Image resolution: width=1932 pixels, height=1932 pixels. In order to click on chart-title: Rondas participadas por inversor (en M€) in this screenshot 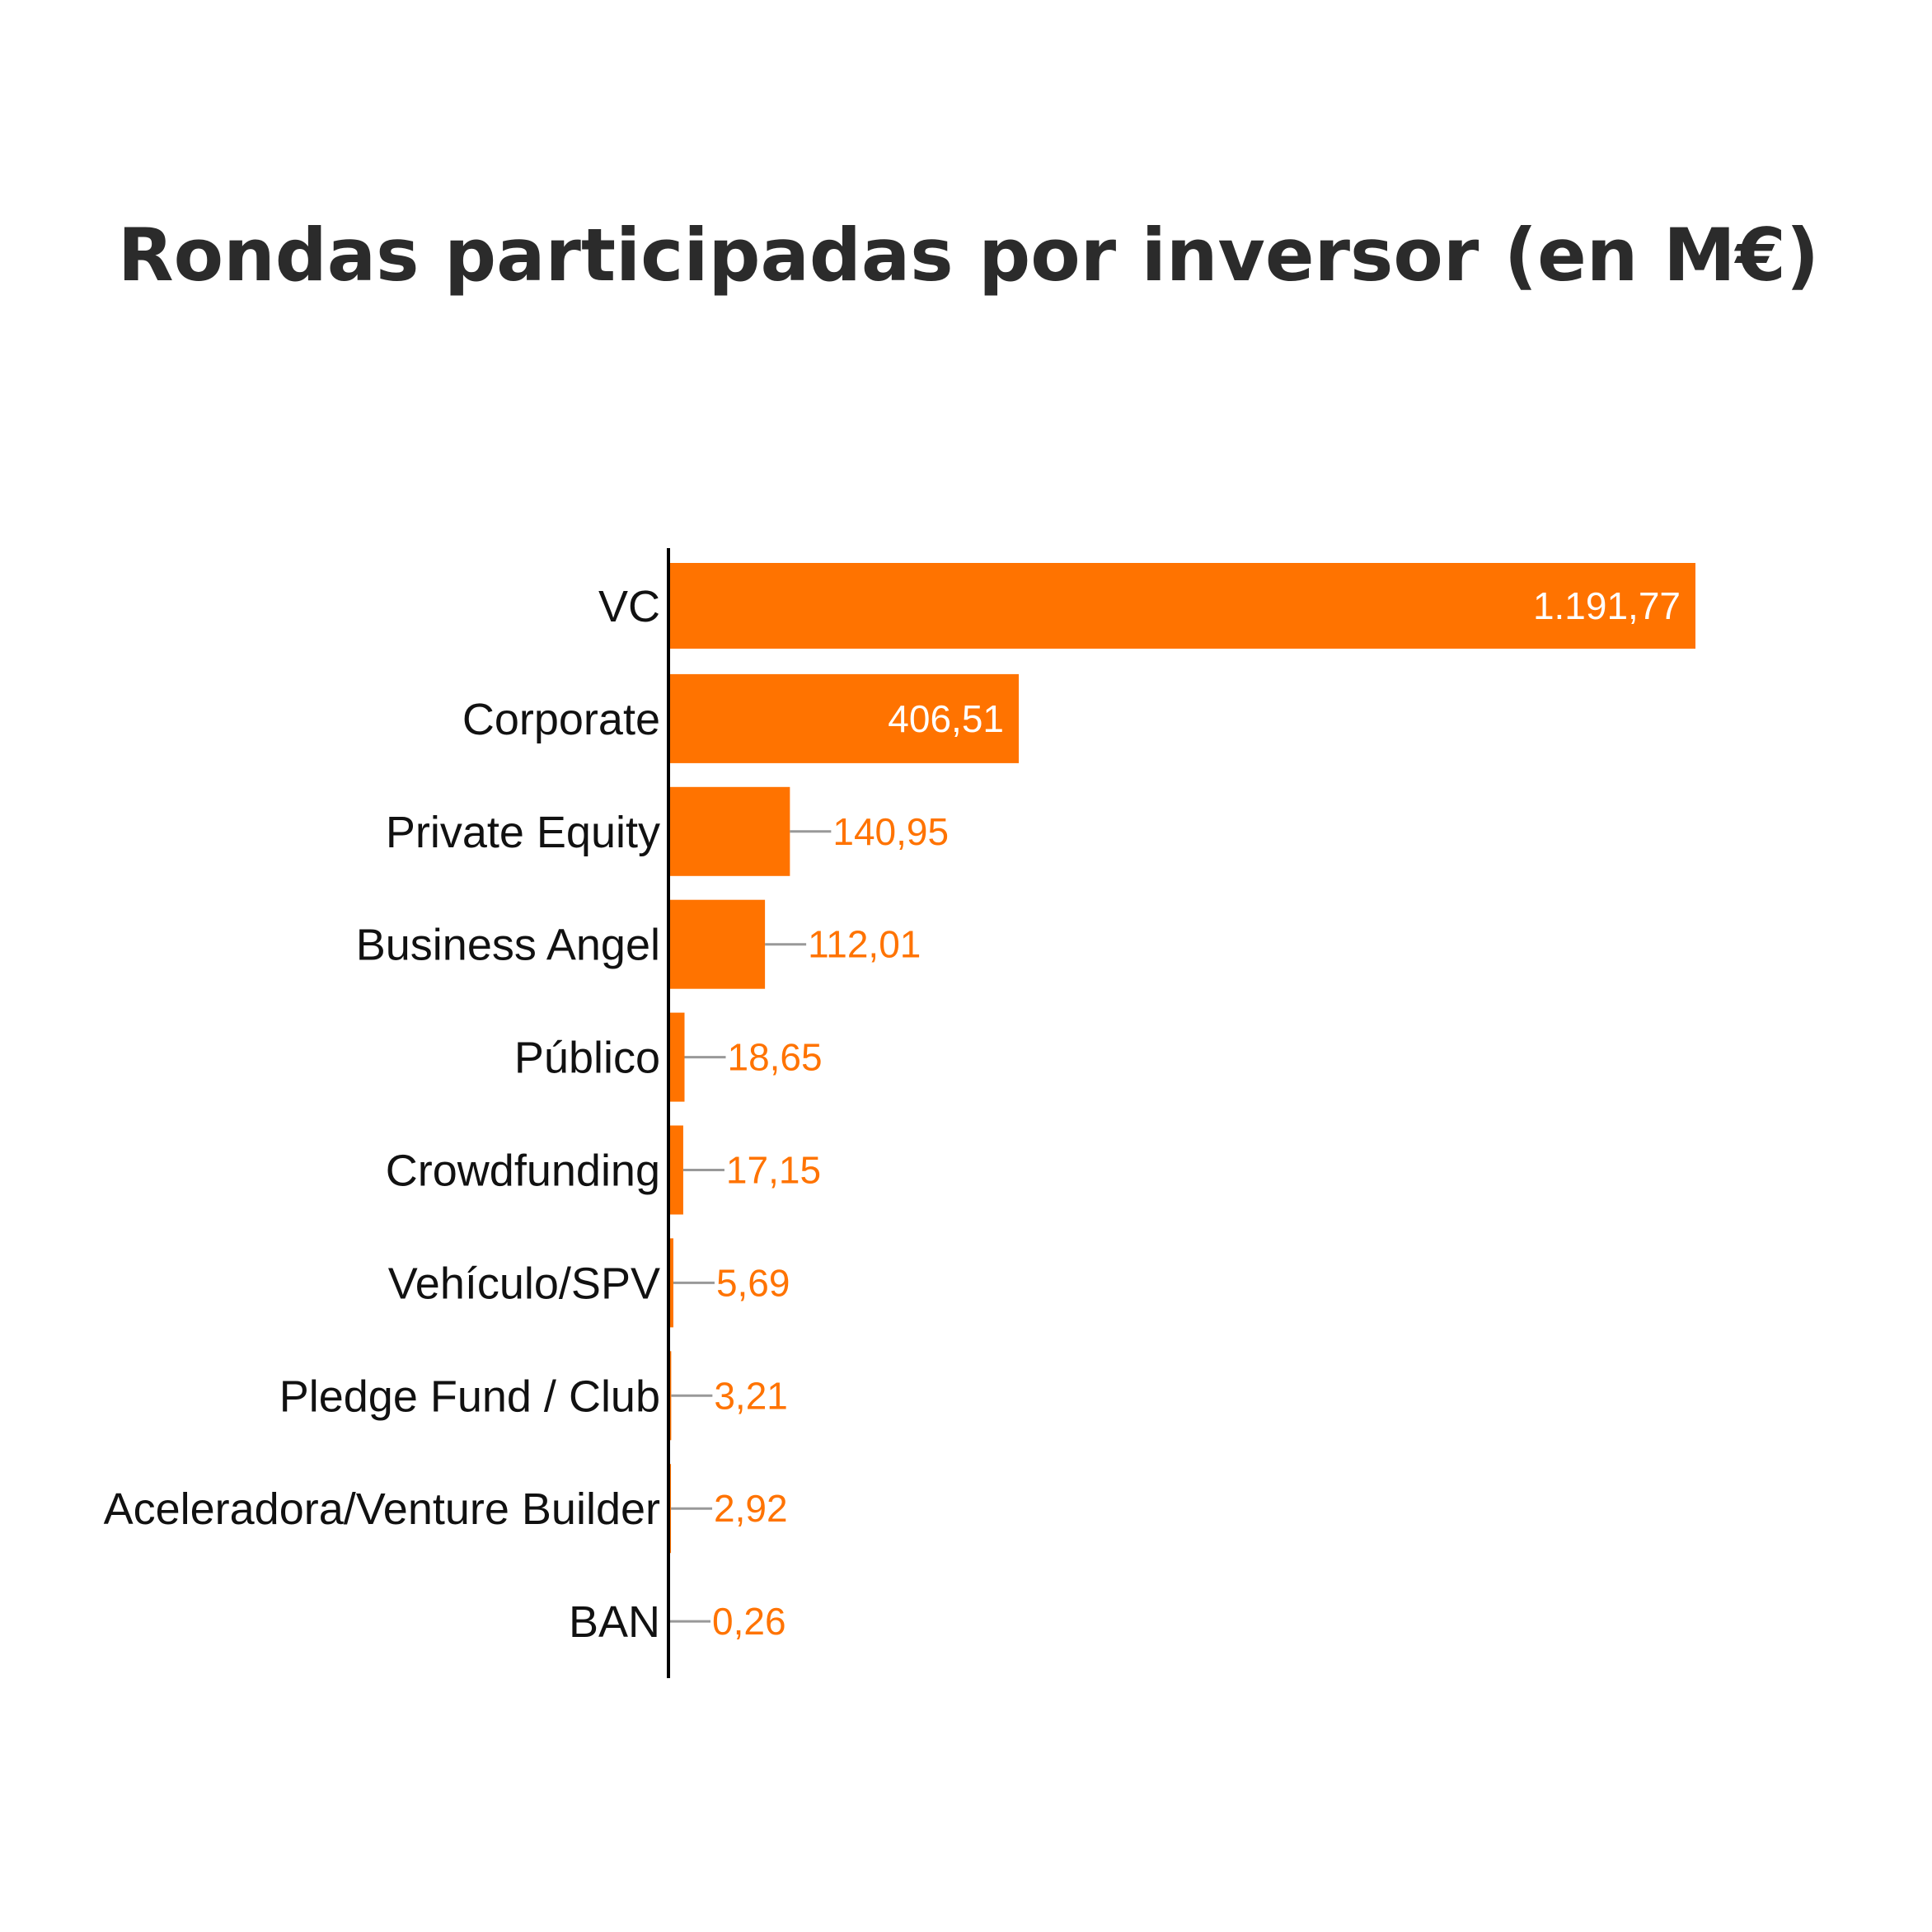, I will do `click(968, 256)`.